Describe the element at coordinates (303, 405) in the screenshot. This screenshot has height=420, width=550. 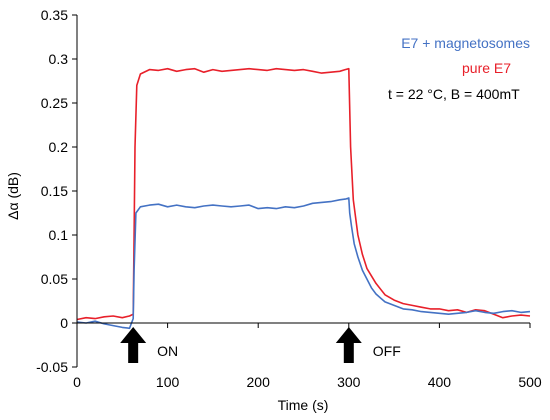
I see `x-axis-label: Time (s)` at that location.